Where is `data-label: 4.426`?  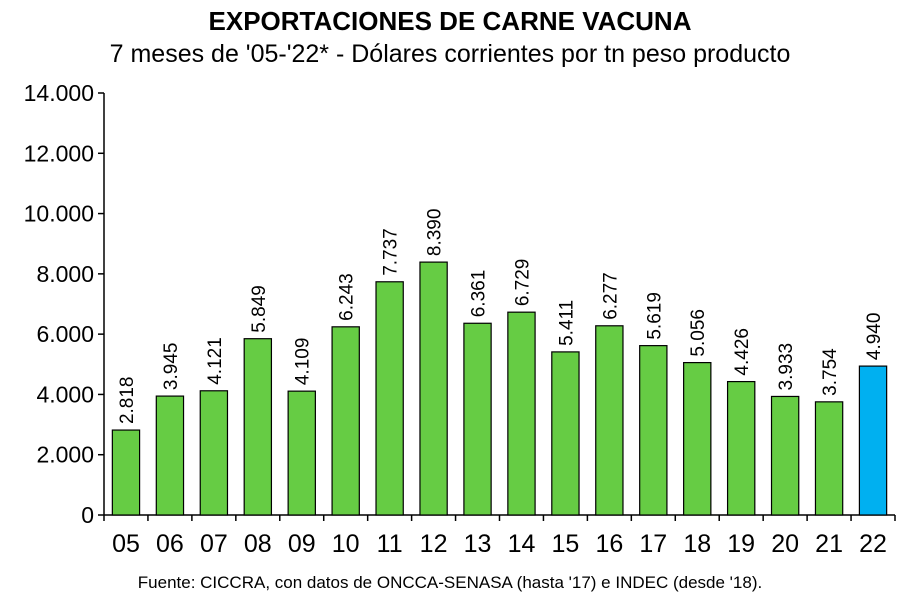
data-label: 4.426 is located at coordinates (742, 352).